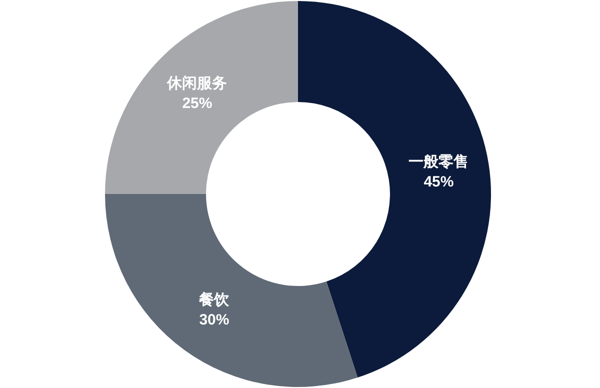 The width and height of the screenshot is (600, 388). I want to click on data-label: 45%, so click(439, 182).